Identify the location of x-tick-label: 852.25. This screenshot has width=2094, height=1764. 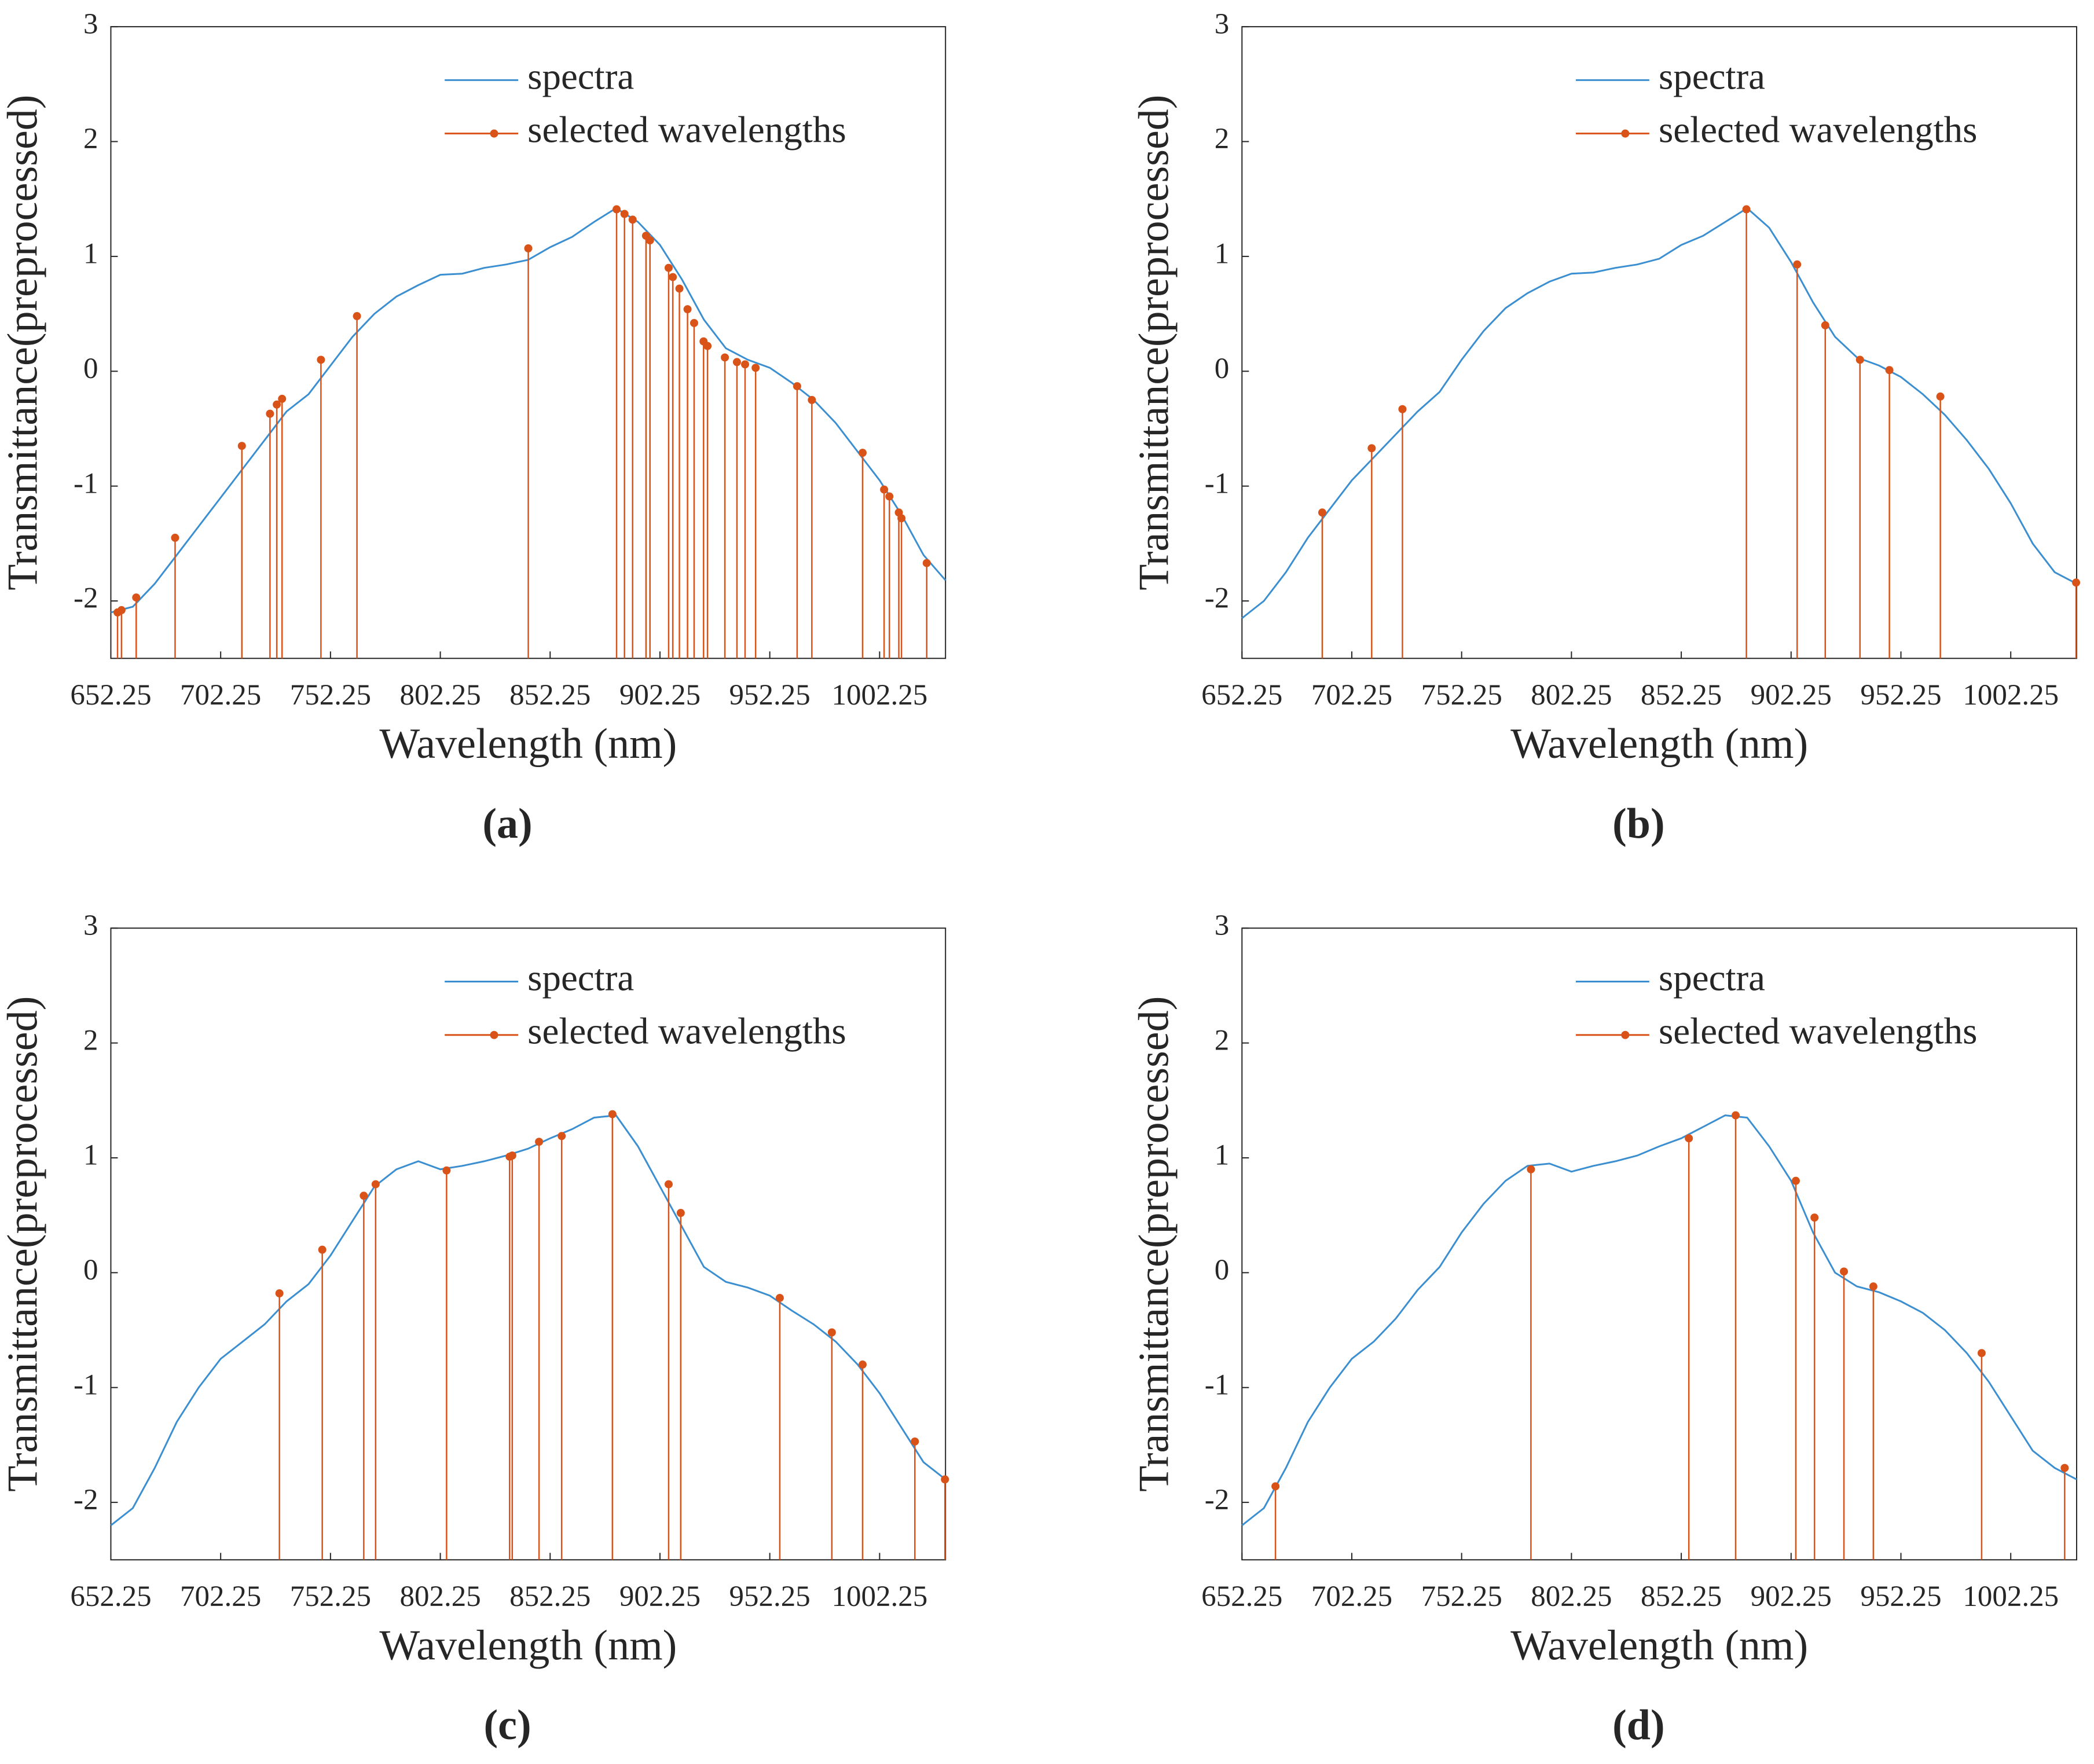
(550, 1597).